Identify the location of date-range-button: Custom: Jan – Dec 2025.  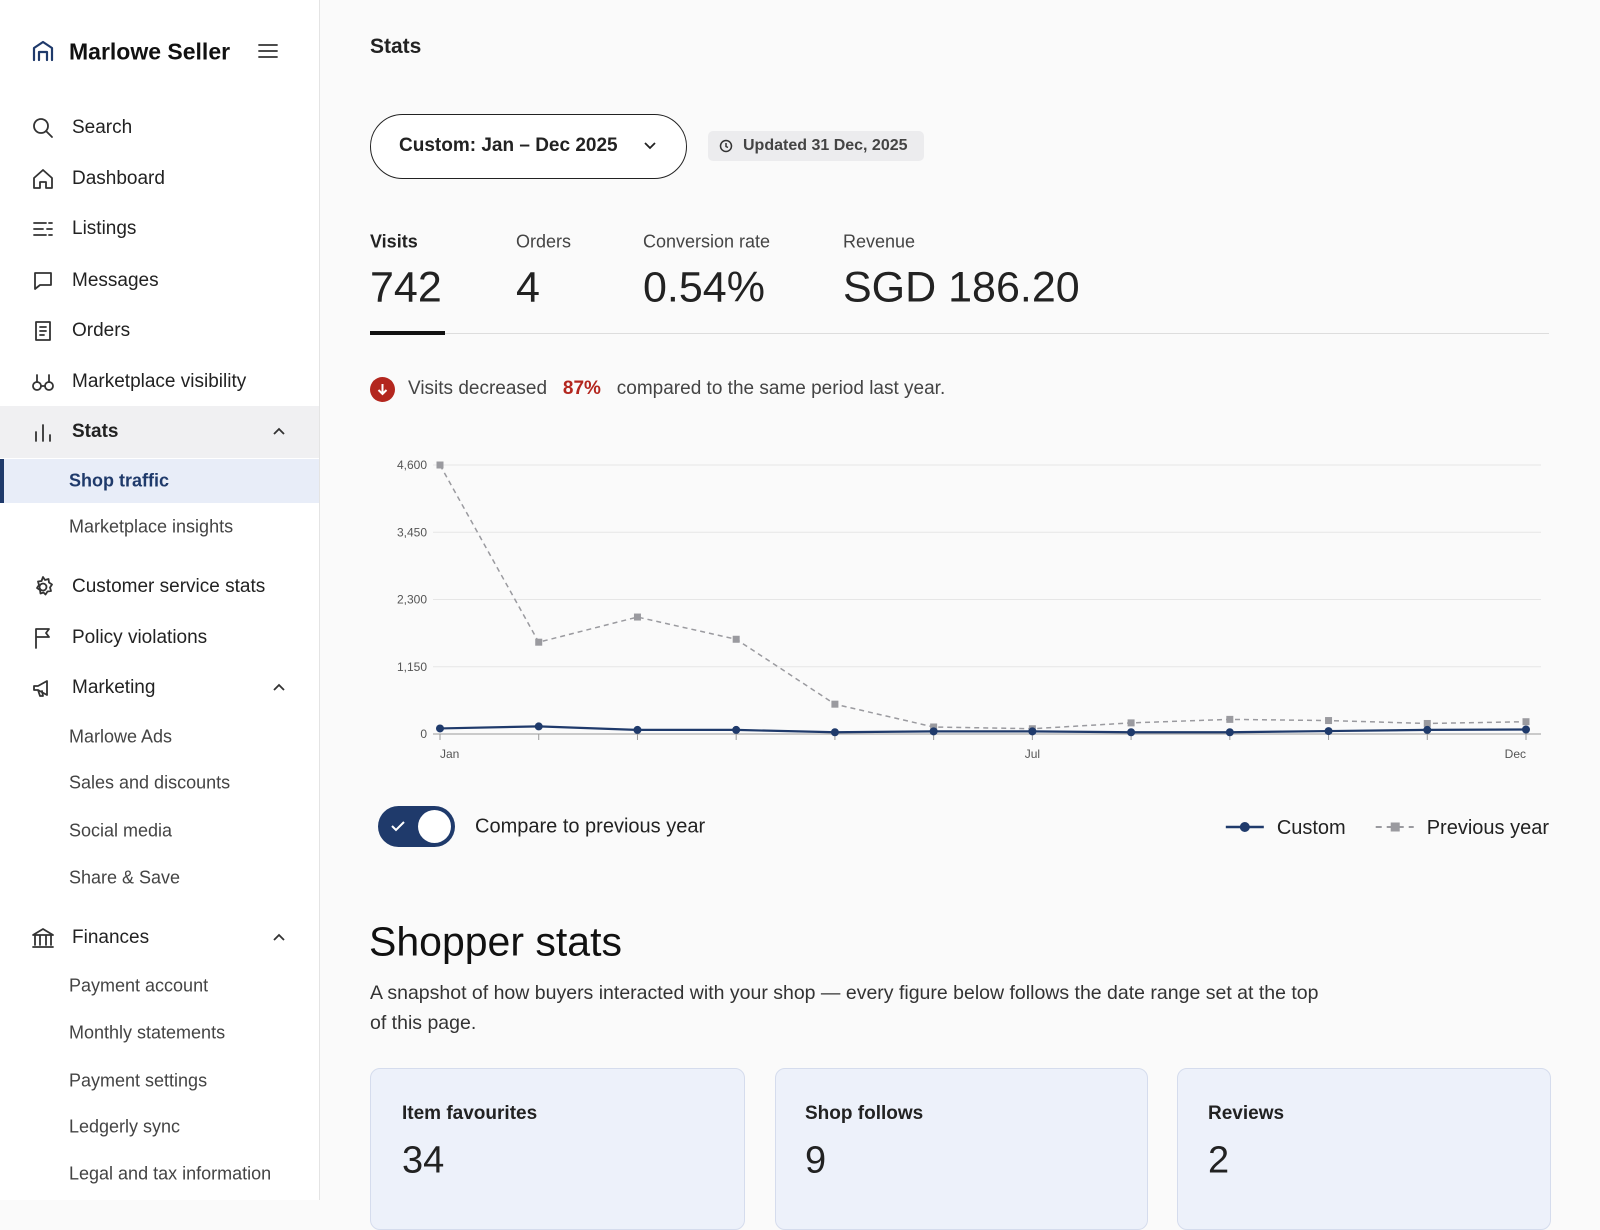
(528, 146).